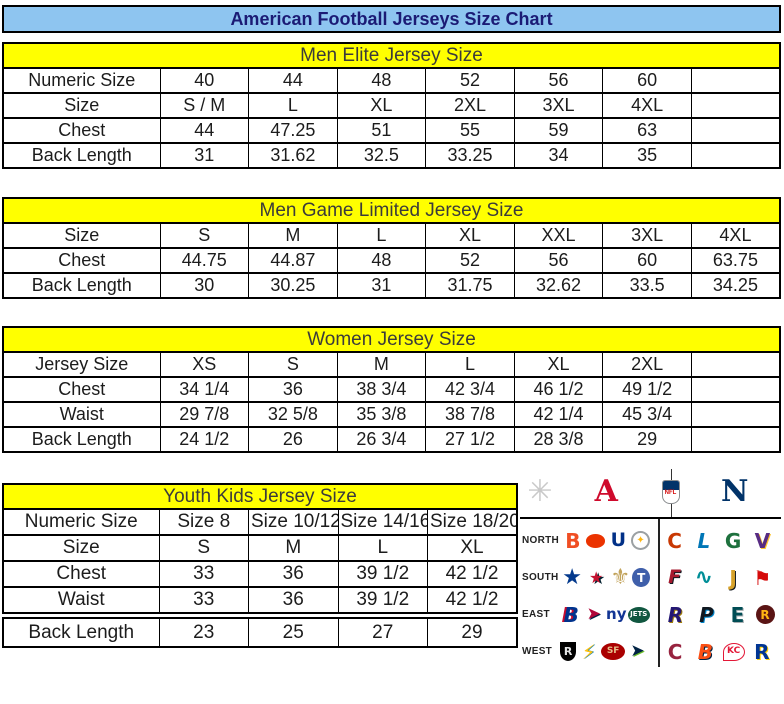 The height and width of the screenshot is (704, 784). I want to click on table-row: Size S / M L XL 2XL 3XL 4XL, so click(391, 105).